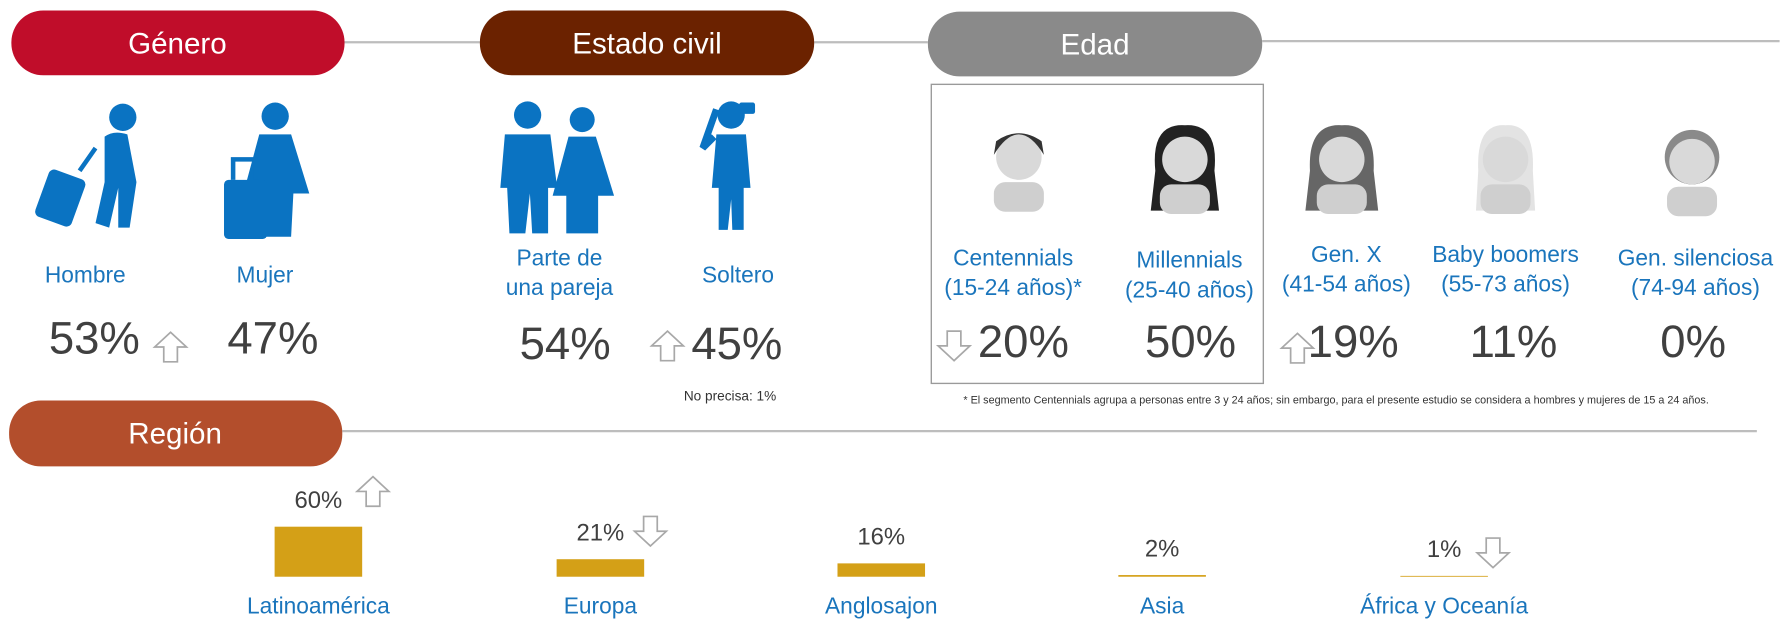 This screenshot has width=1783, height=619. Describe the element at coordinates (1444, 605) in the screenshot. I see `category-label: África y Oceanía` at that location.